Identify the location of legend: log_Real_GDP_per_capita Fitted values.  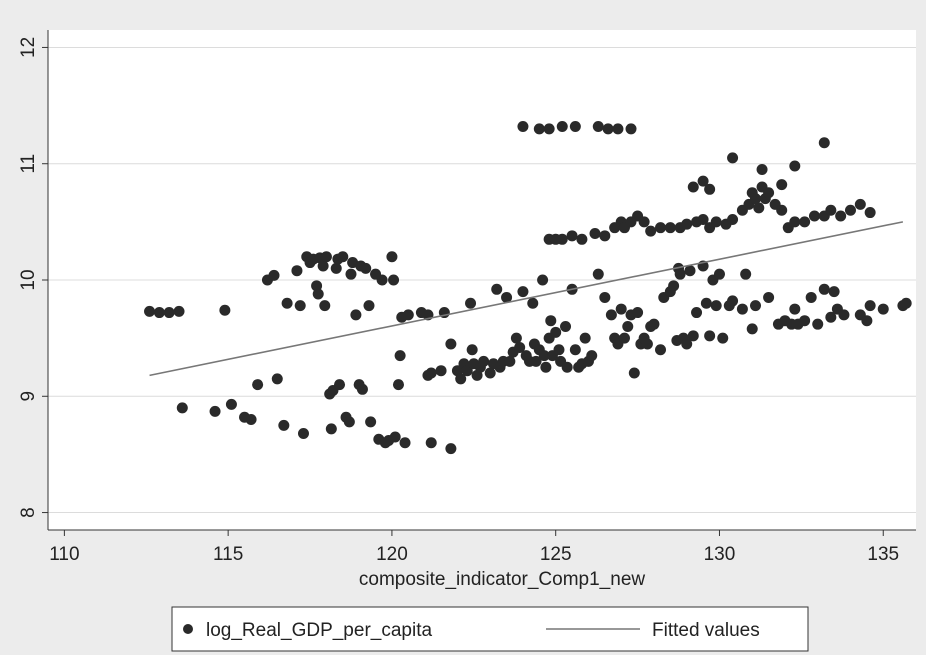
(490, 629).